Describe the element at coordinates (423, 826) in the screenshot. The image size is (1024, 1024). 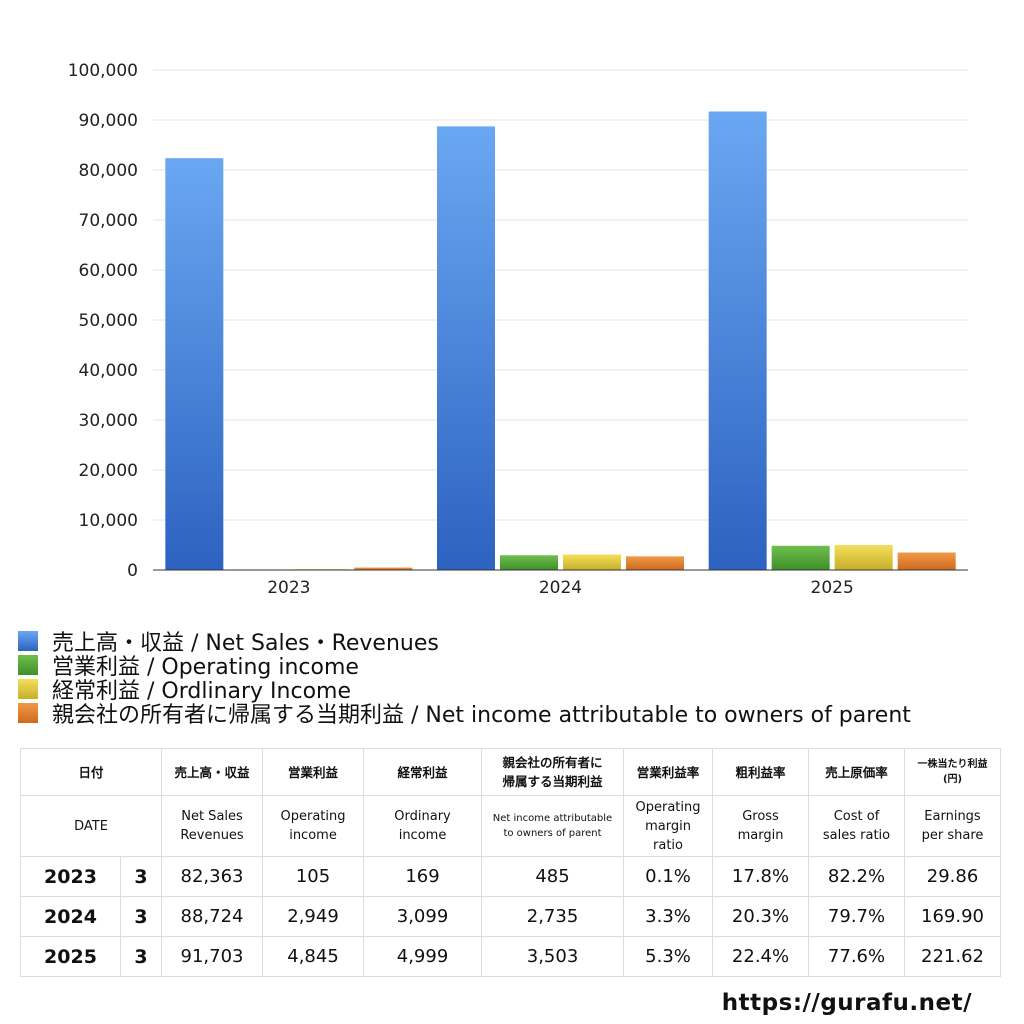
I see `header-ordinary-en: Ordinary income` at that location.